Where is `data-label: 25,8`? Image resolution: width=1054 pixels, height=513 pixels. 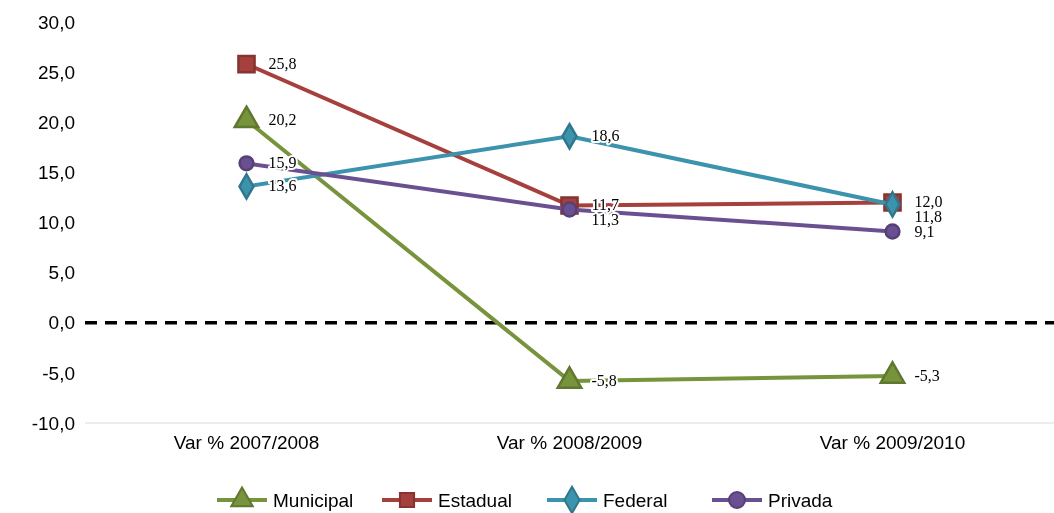
data-label: 25,8 is located at coordinates (282, 64).